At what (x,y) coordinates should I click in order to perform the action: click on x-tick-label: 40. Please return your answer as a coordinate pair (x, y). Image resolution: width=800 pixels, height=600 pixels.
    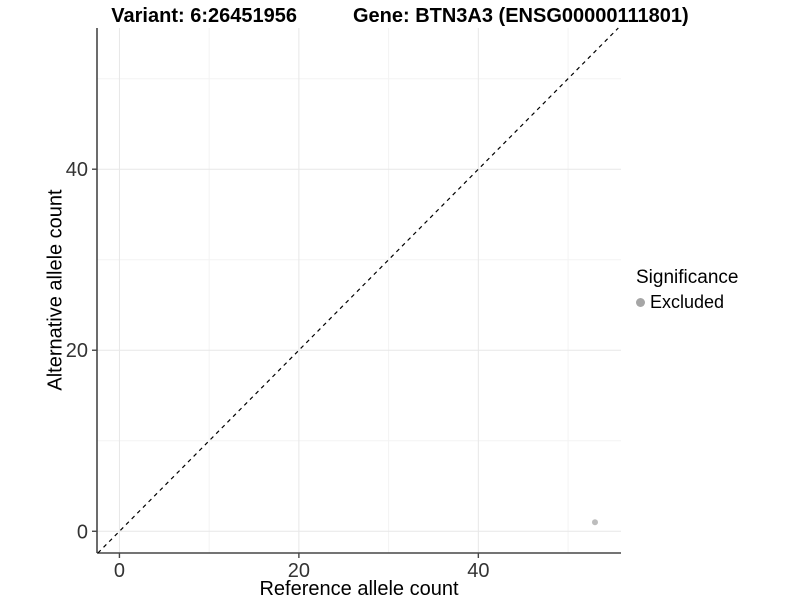
    Looking at the image, I should click on (478, 571).